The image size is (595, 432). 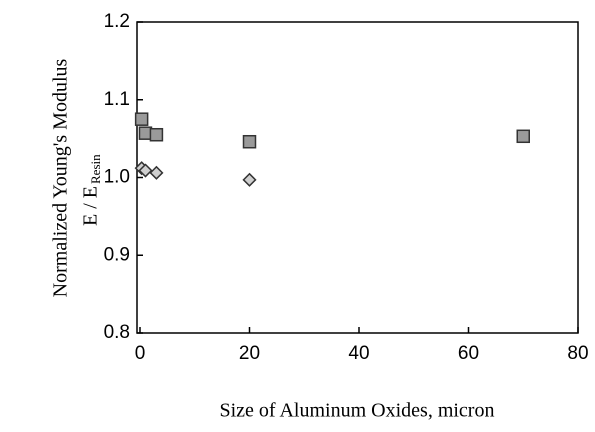 I want to click on y-axis-label-2: E / E Resin, so click(x=91, y=190).